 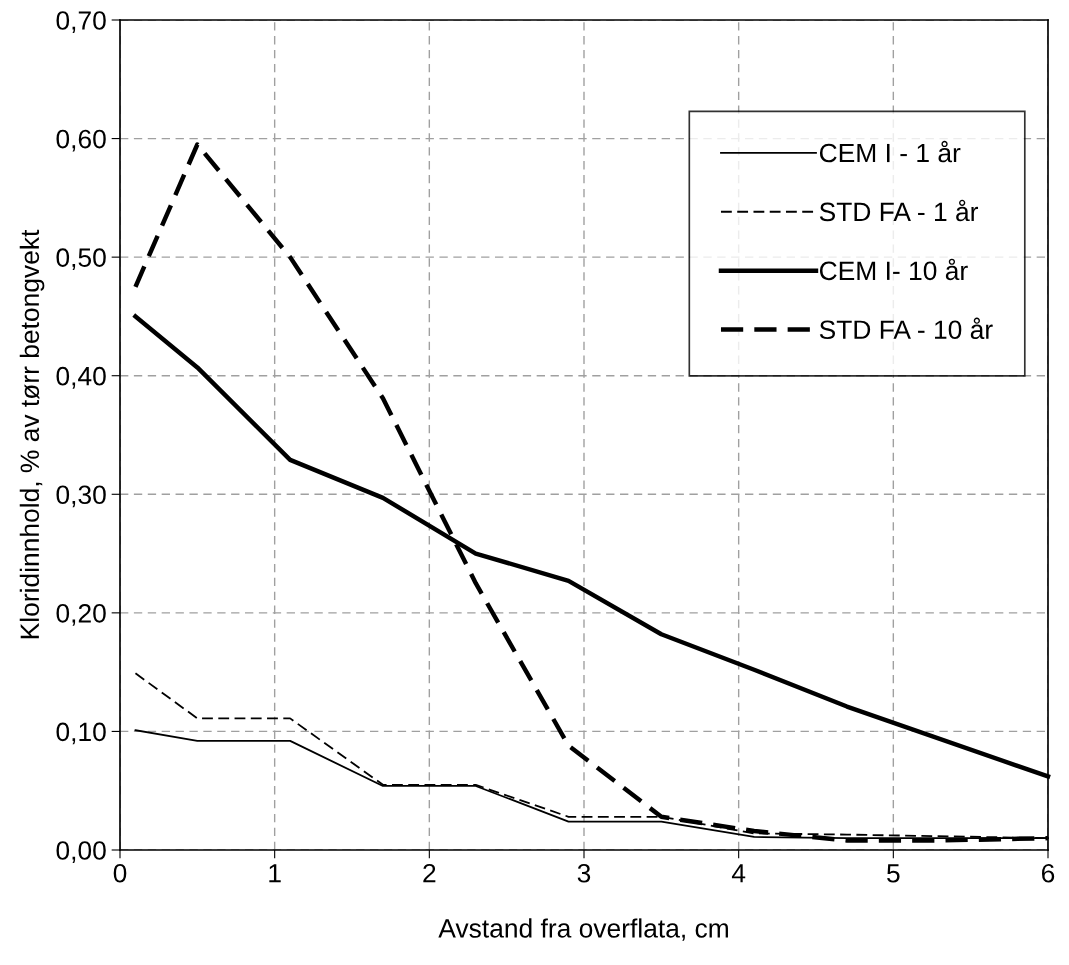 What do you see at coordinates (81, 140) in the screenshot?
I see `y-tick-label: 0,60` at bounding box center [81, 140].